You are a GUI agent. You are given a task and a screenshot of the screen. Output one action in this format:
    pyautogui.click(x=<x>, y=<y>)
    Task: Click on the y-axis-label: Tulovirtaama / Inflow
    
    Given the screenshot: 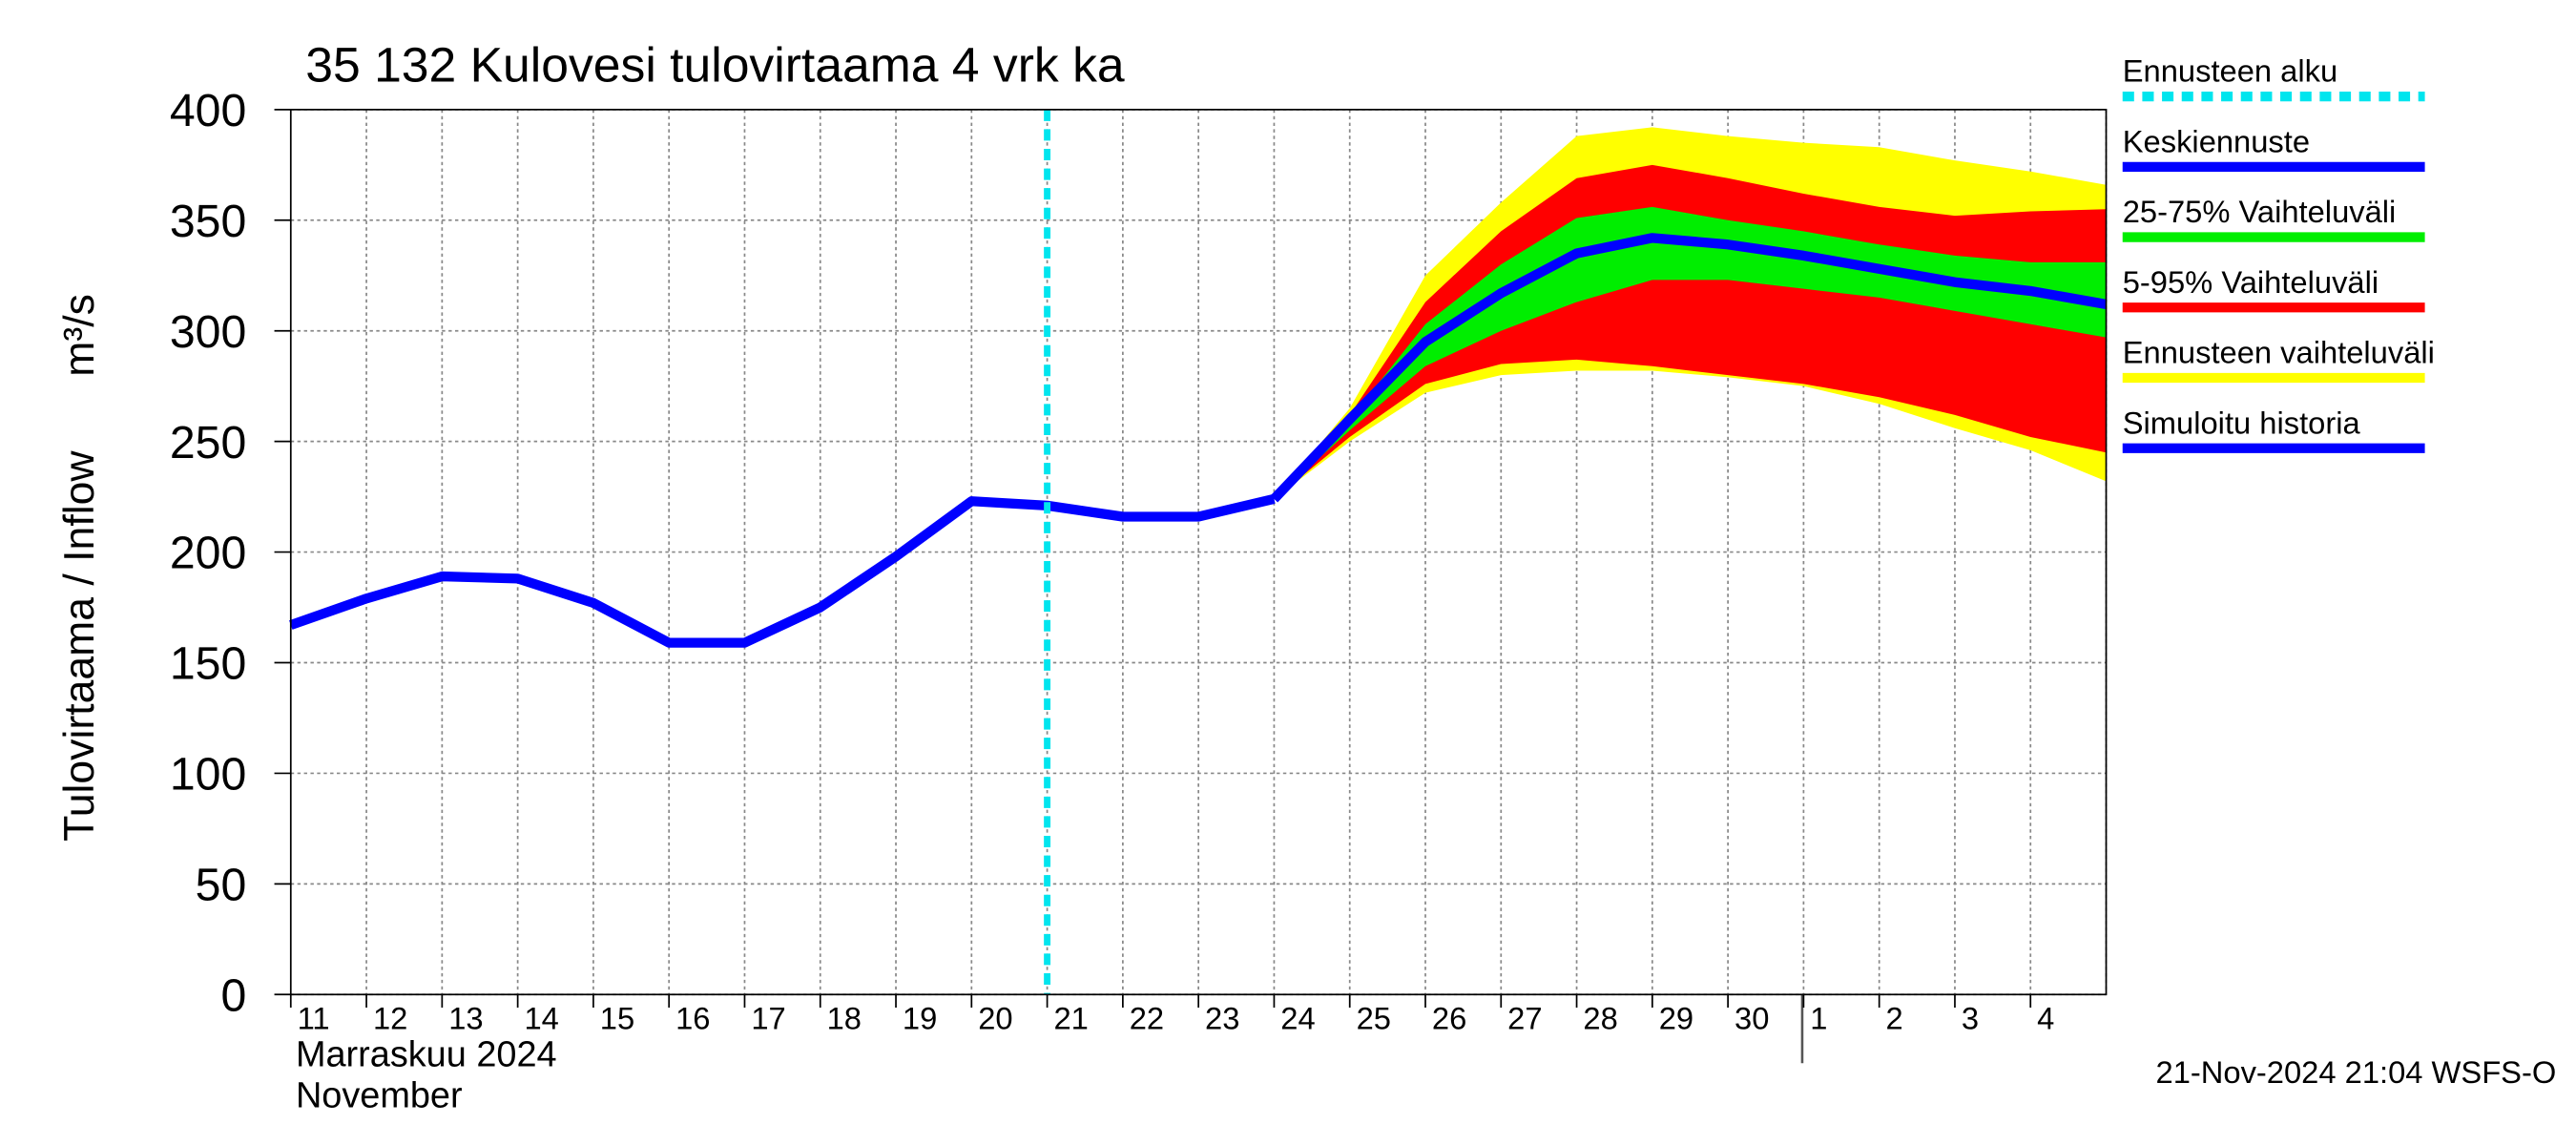 What is the action you would take?
    pyautogui.click(x=79, y=646)
    